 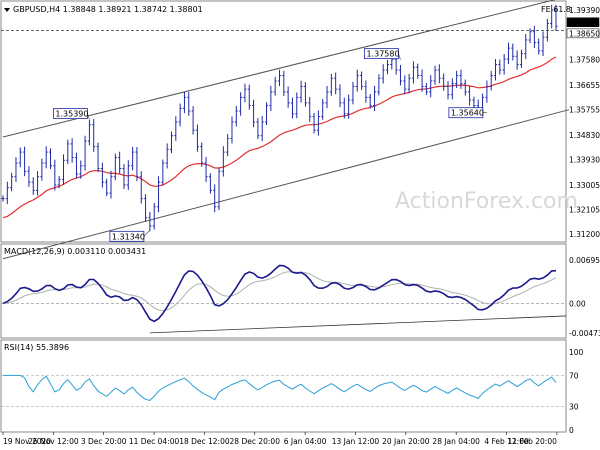 I want to click on fe-label: FE 61.8, so click(x=556, y=9).